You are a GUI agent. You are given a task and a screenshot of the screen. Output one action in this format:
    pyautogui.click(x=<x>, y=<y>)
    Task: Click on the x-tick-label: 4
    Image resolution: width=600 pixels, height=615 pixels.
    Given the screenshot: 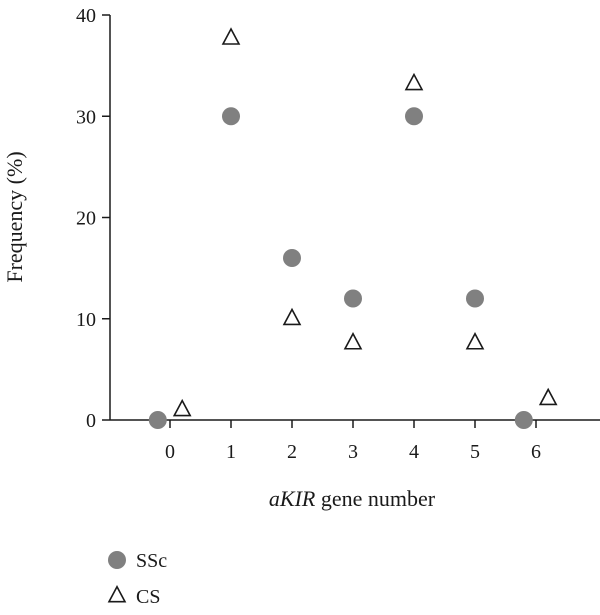 What is the action you would take?
    pyautogui.click(x=414, y=452)
    